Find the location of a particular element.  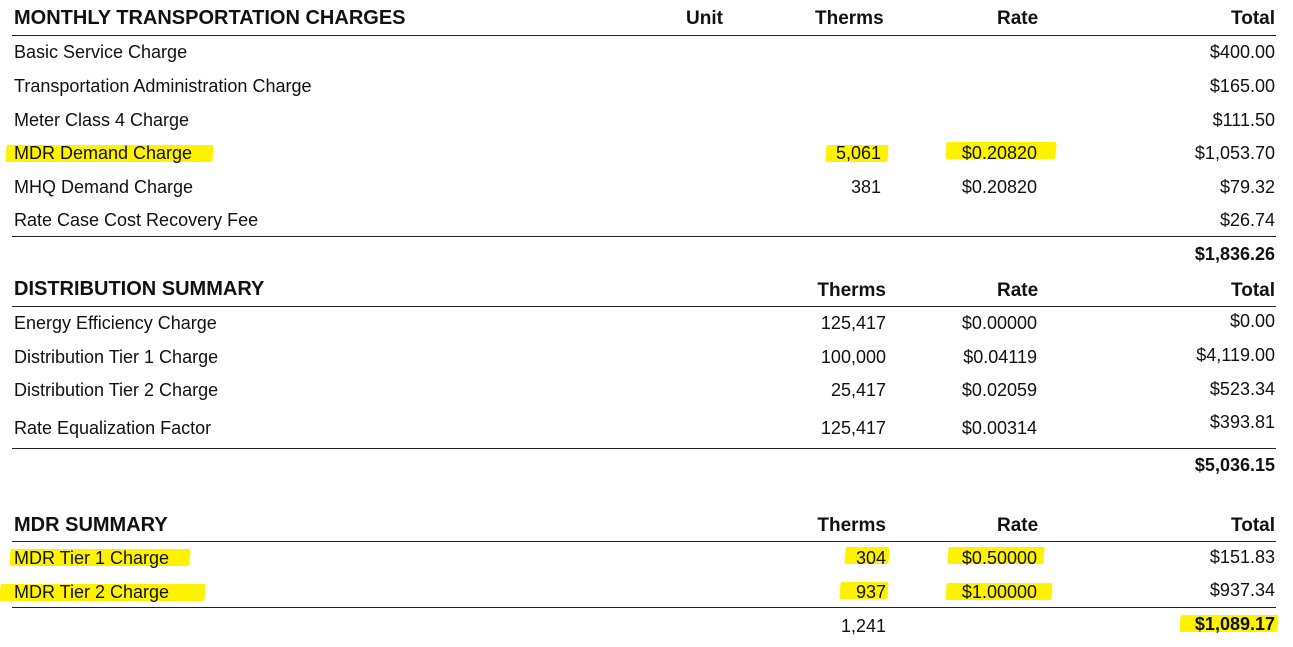

row-total: $111.50 is located at coordinates (1243, 120).